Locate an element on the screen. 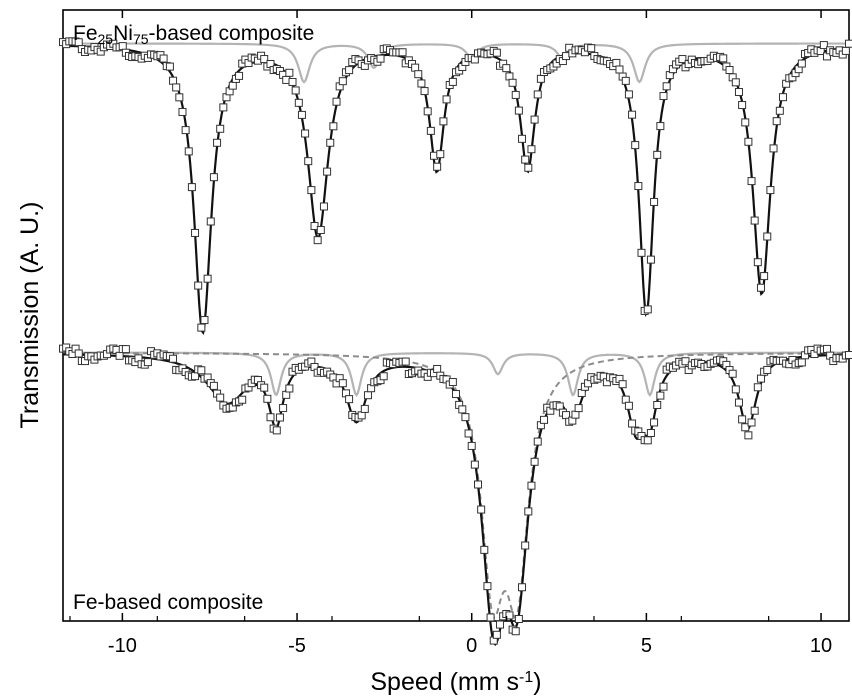 The image size is (852, 699). x-tick-label: 5 is located at coordinates (646, 646).